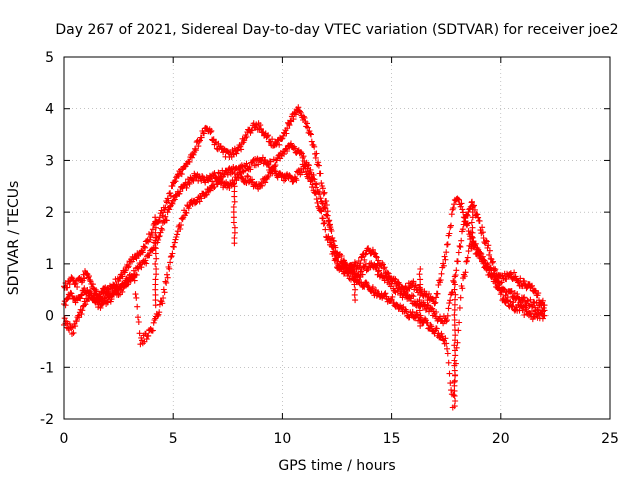 The height and width of the screenshot is (480, 640). What do you see at coordinates (49, 161) in the screenshot?
I see `y-tick-label: 3` at bounding box center [49, 161].